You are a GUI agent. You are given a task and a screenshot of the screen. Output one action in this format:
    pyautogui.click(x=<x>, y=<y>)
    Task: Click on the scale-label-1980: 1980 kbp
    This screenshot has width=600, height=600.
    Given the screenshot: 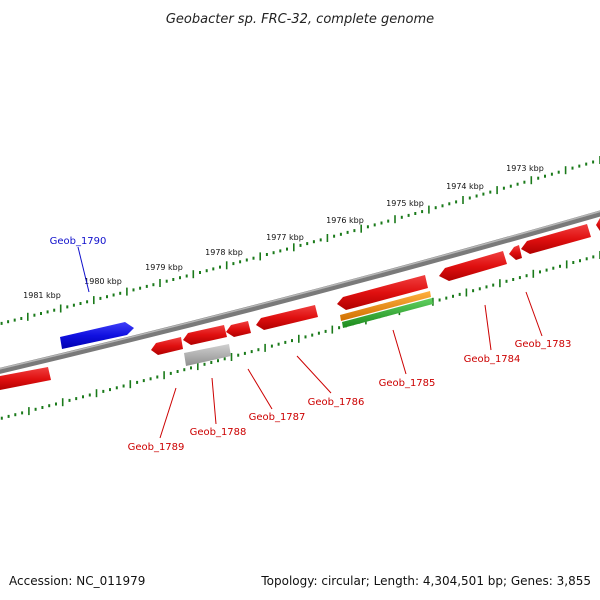 What is the action you would take?
    pyautogui.click(x=103, y=281)
    